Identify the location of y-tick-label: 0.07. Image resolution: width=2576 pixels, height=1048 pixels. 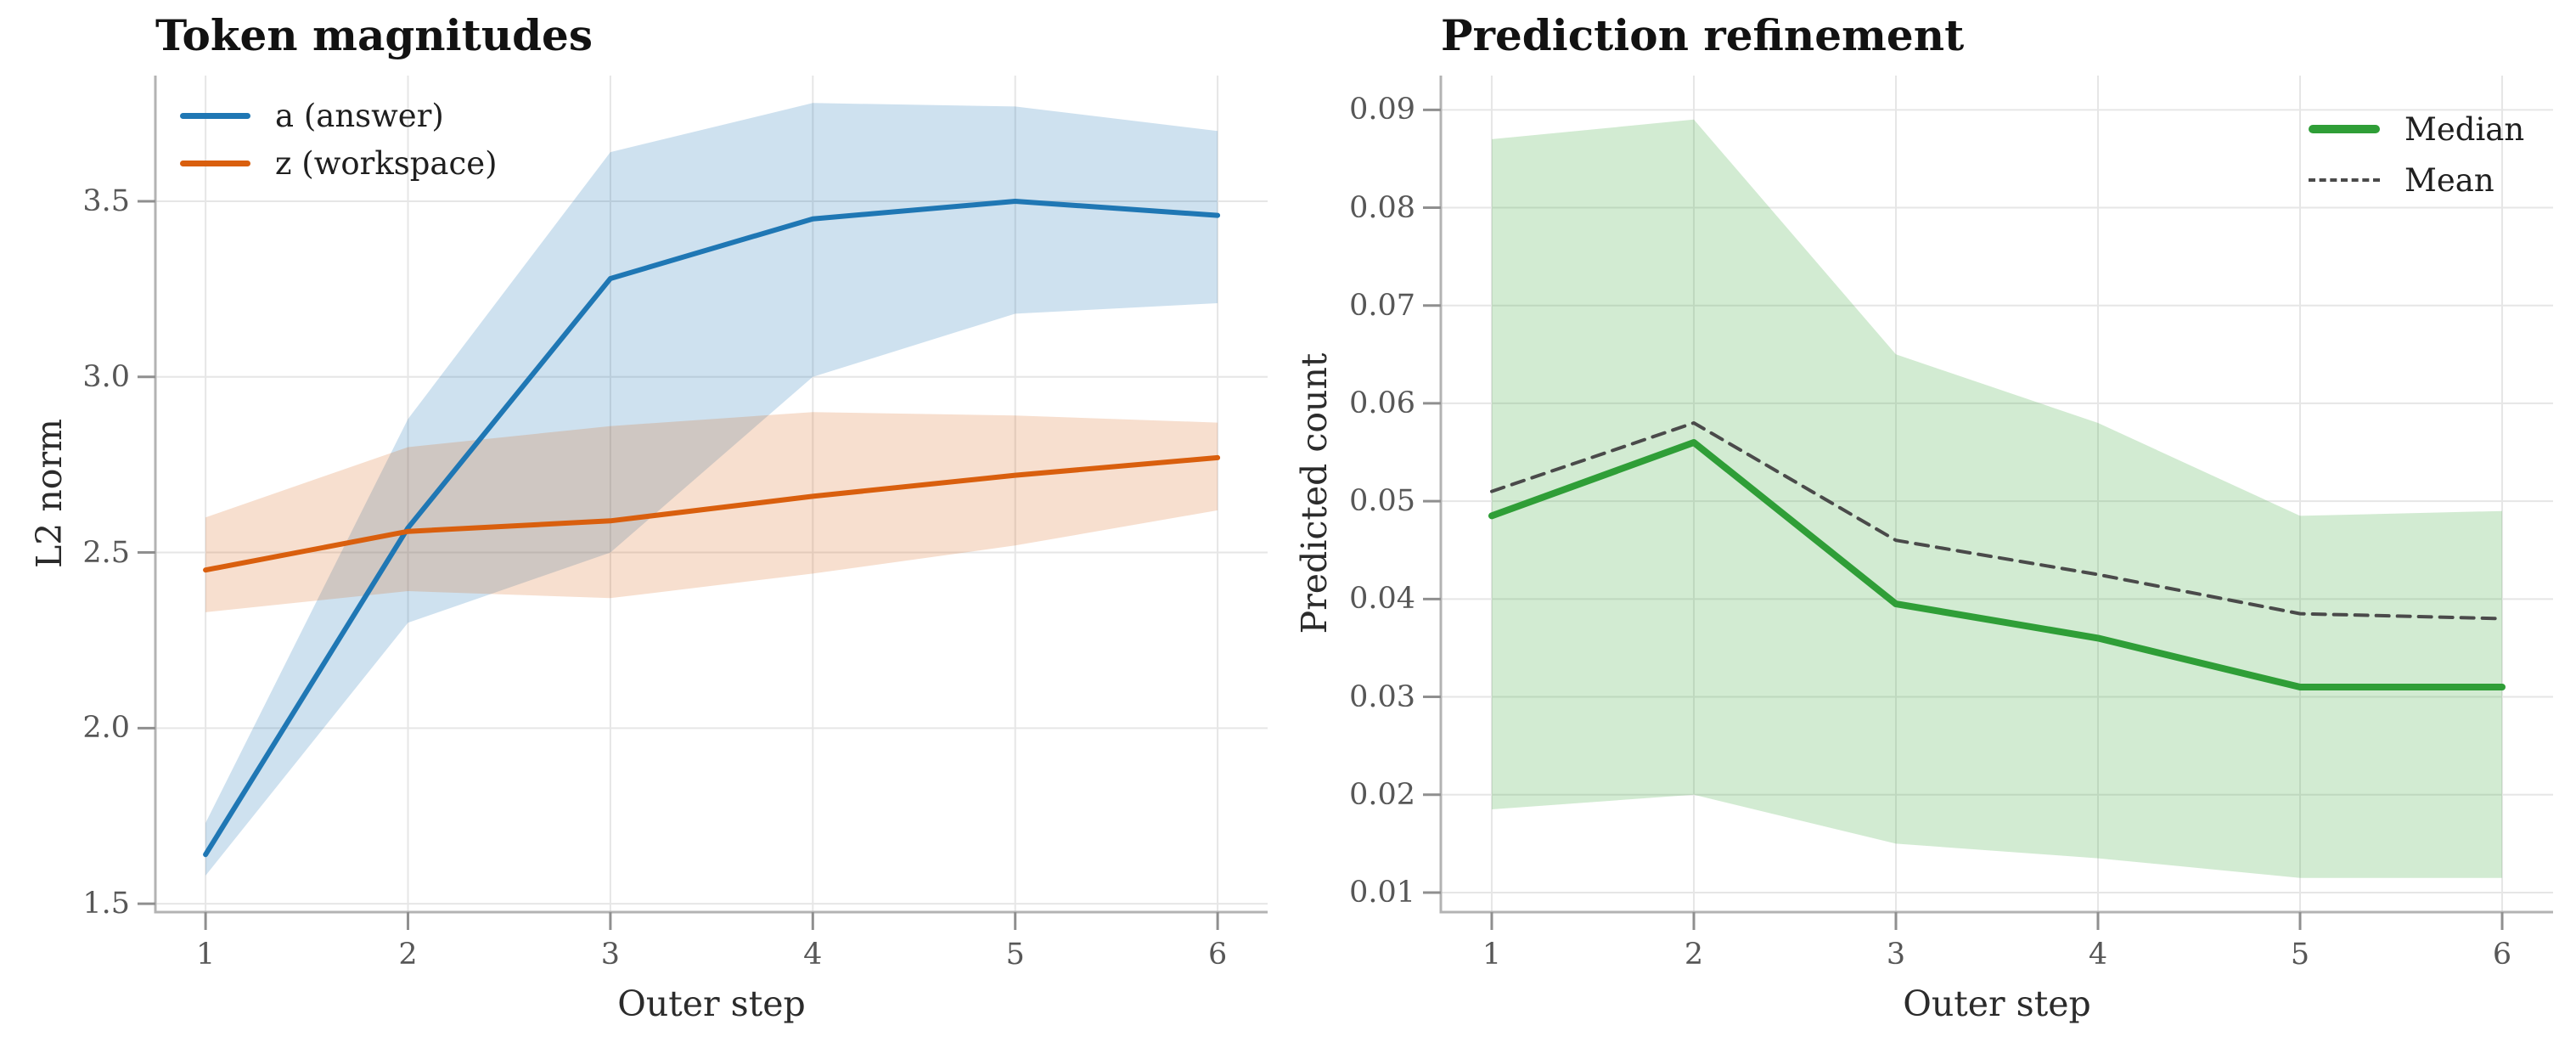
(1382, 305).